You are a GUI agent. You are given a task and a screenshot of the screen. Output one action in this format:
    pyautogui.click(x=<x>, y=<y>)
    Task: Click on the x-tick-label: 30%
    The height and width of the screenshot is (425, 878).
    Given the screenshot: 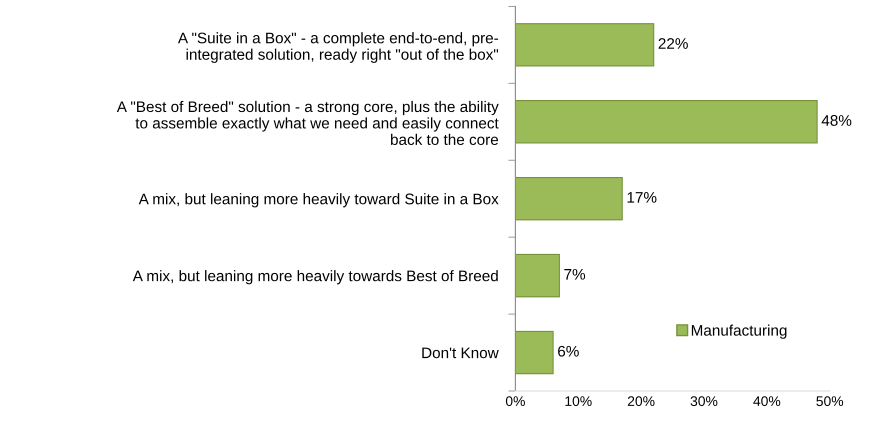 What is the action you would take?
    pyautogui.click(x=704, y=401)
    